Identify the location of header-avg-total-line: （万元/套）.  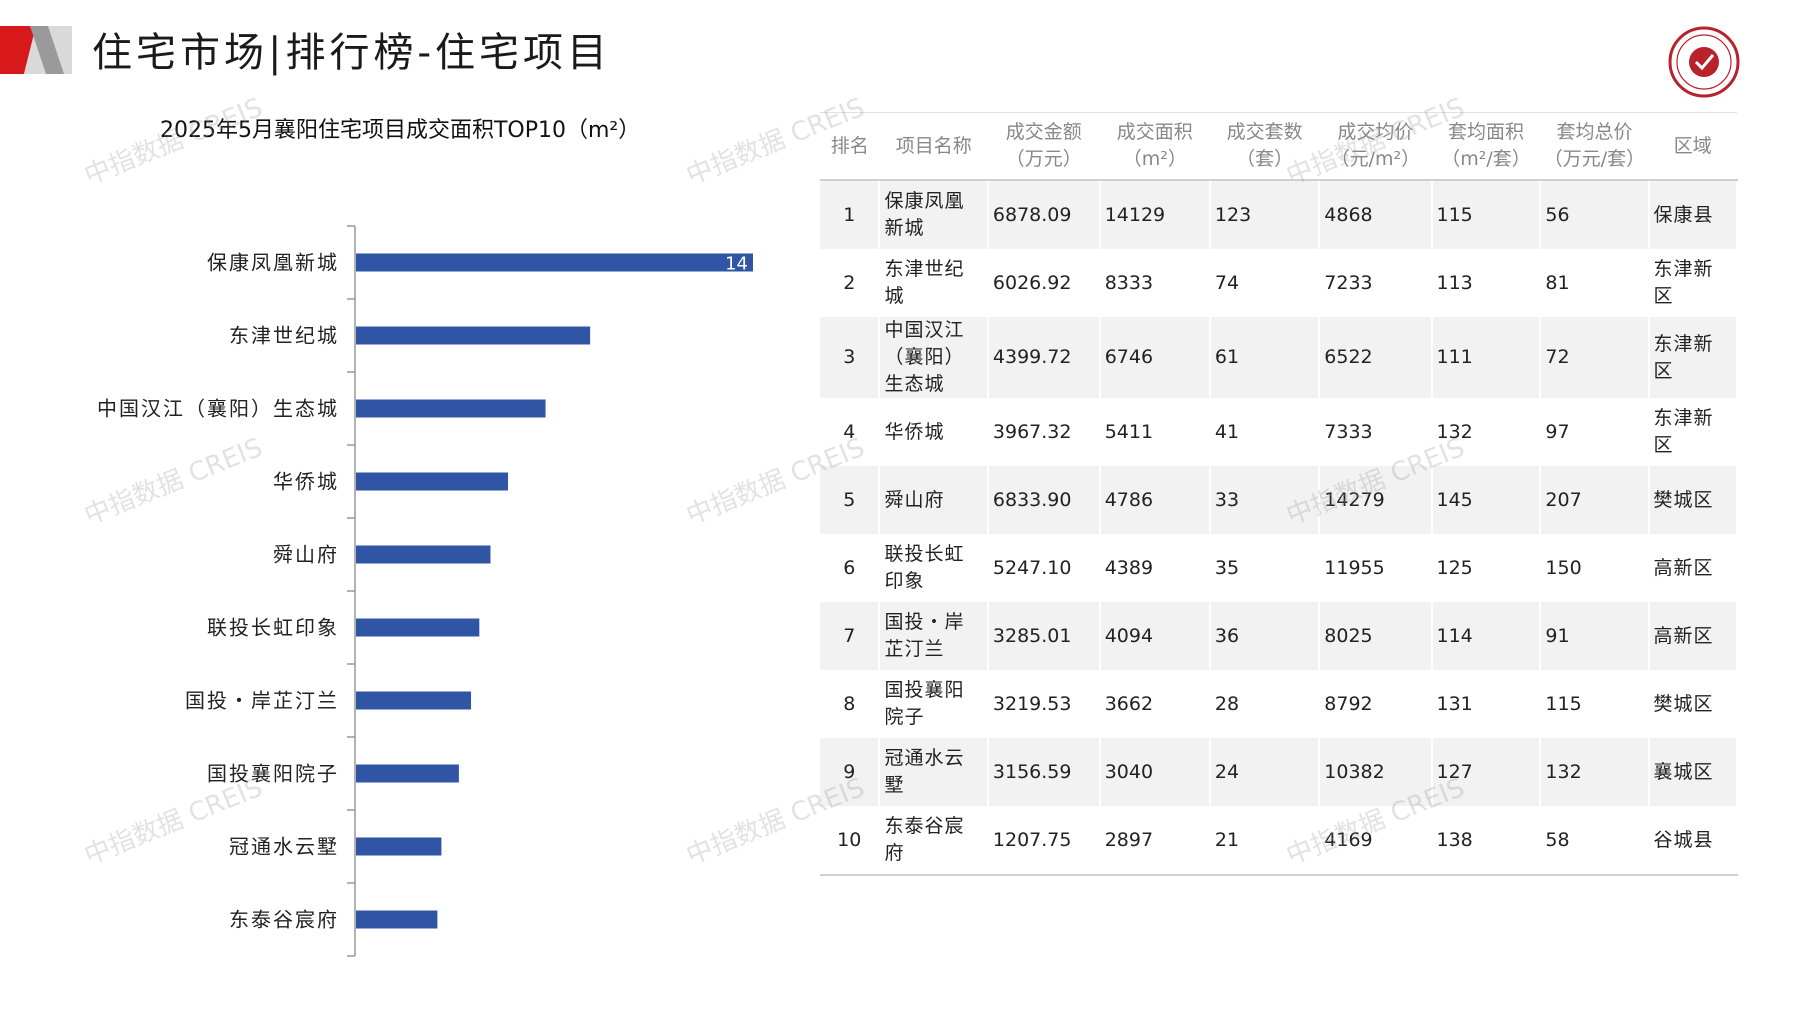
(1594, 159).